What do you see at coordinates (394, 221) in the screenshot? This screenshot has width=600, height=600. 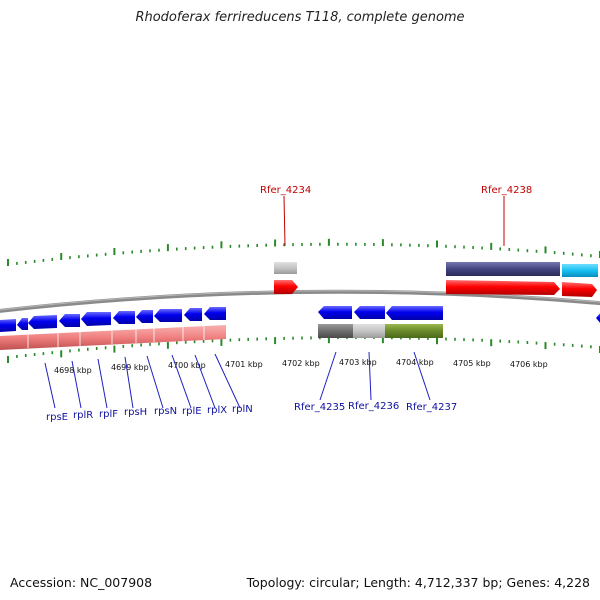 I see `leader-lines-red` at bounding box center [394, 221].